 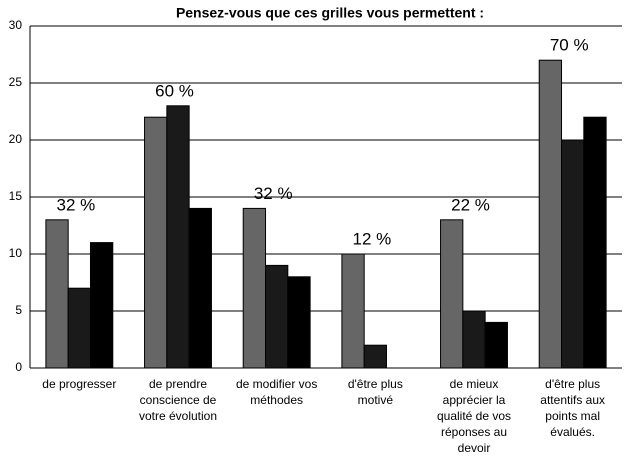 I want to click on x-tick-label: de prendre conscience de votre évolution, so click(x=178, y=400).